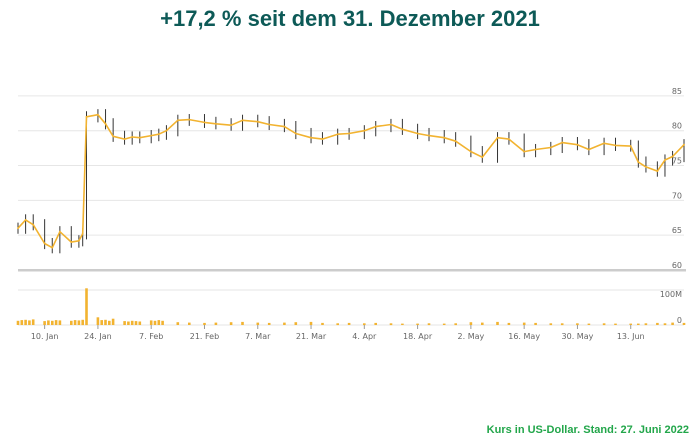 This screenshot has height=447, width=700. I want to click on panel-separator, so click(352, 270).